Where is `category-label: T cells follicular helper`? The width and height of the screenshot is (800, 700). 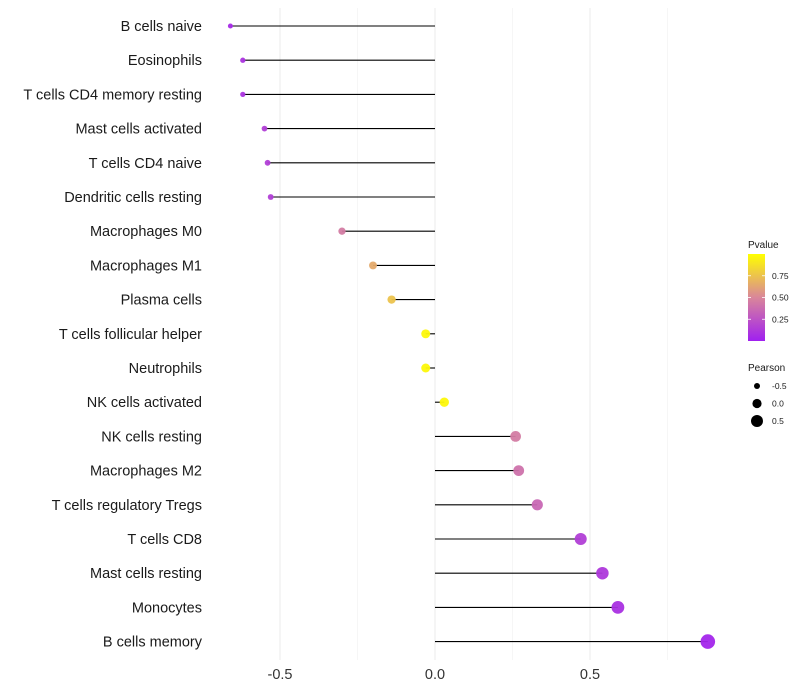
category-label: T cells follicular helper is located at coordinates (130, 335).